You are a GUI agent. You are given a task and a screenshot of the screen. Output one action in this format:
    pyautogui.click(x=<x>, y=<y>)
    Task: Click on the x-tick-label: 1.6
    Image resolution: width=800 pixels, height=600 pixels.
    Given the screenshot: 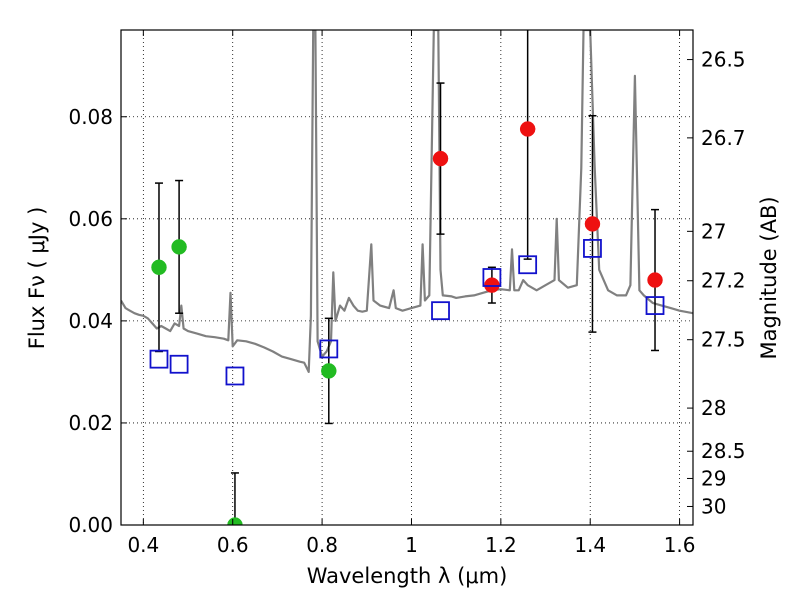 What is the action you would take?
    pyautogui.click(x=680, y=545)
    